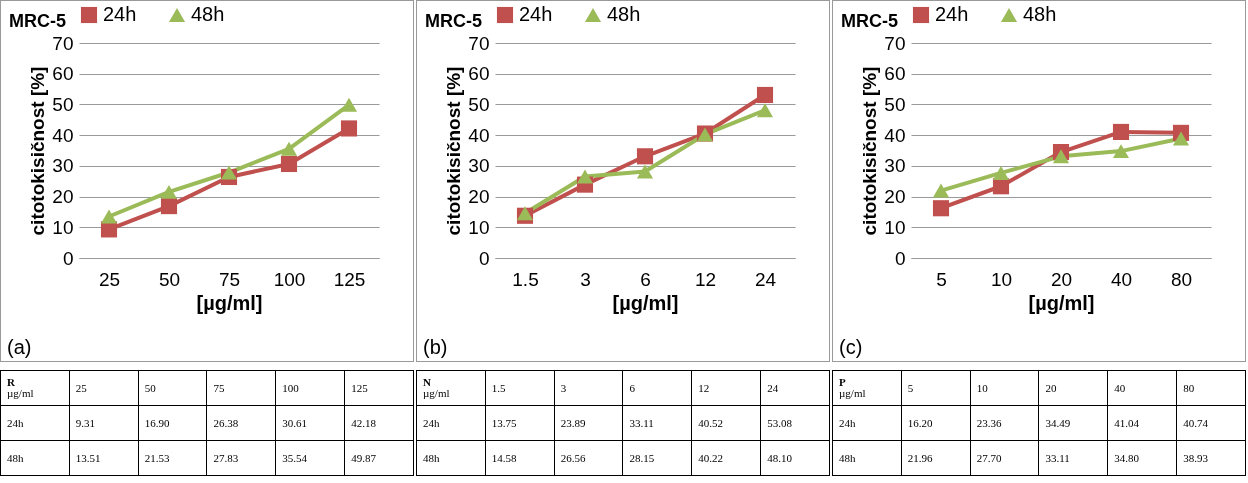  Describe the element at coordinates (219, 388) in the screenshot. I see `category-label: 75` at that location.